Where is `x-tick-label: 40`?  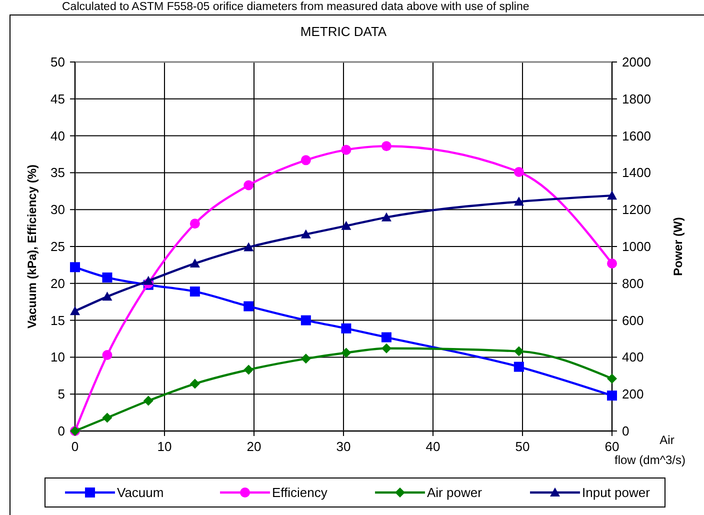
x-tick-label: 40 is located at coordinates (433, 446).